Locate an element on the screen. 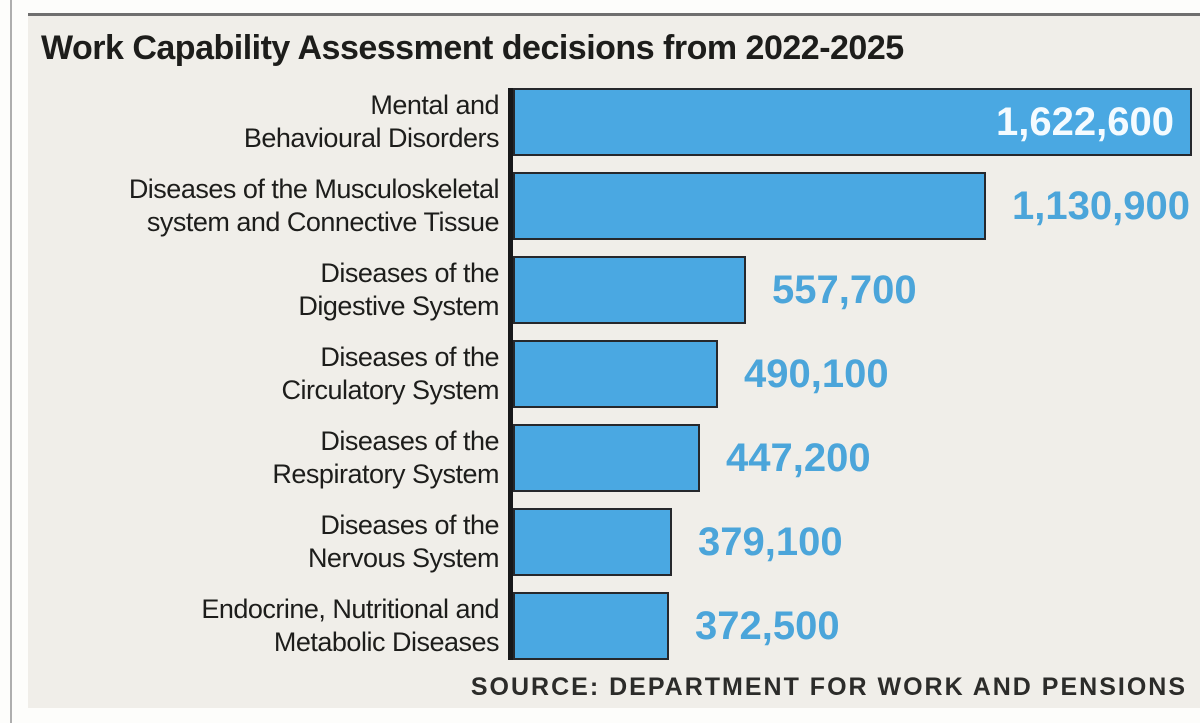  bar-track: 447,200 is located at coordinates (852, 458).